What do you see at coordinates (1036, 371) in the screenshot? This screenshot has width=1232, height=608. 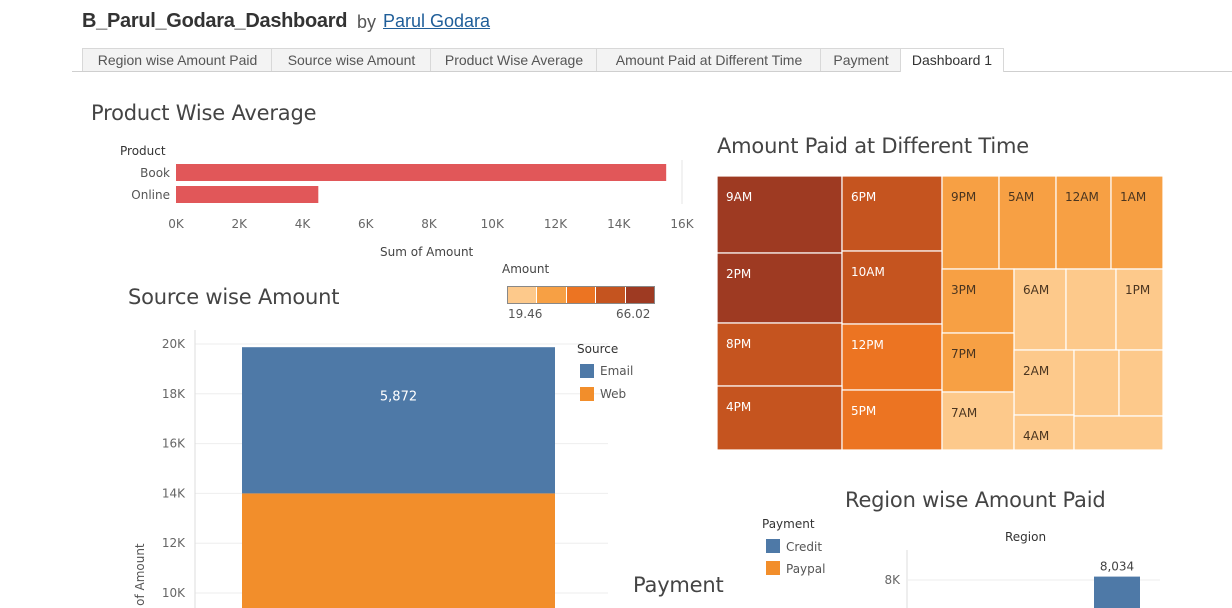 I see `treemap-label: 2AM` at bounding box center [1036, 371].